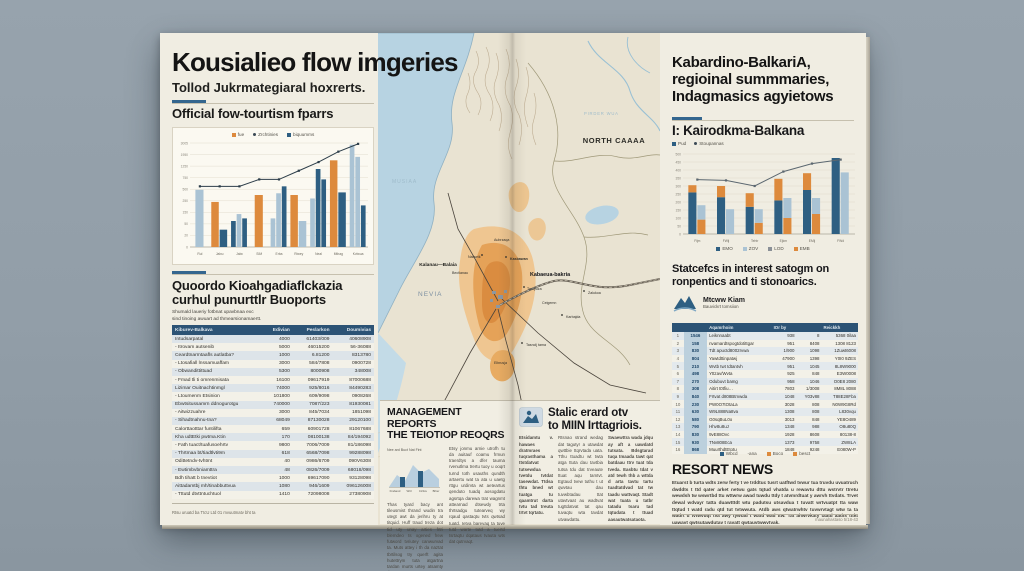 This screenshot has width=1024, height=571. Describe the element at coordinates (312, 388) in the screenshot. I see `cell: 925/8016` at that location.